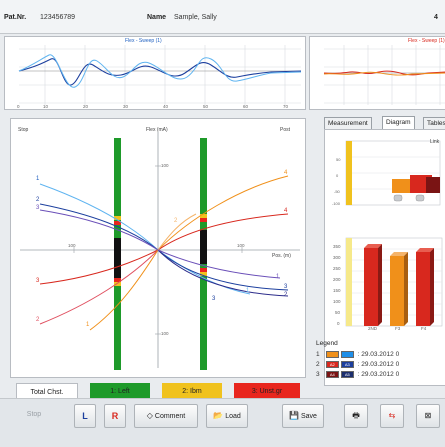 The image size is (445, 447). I want to click on total-chst-box-green: 1: Left, so click(120, 391).